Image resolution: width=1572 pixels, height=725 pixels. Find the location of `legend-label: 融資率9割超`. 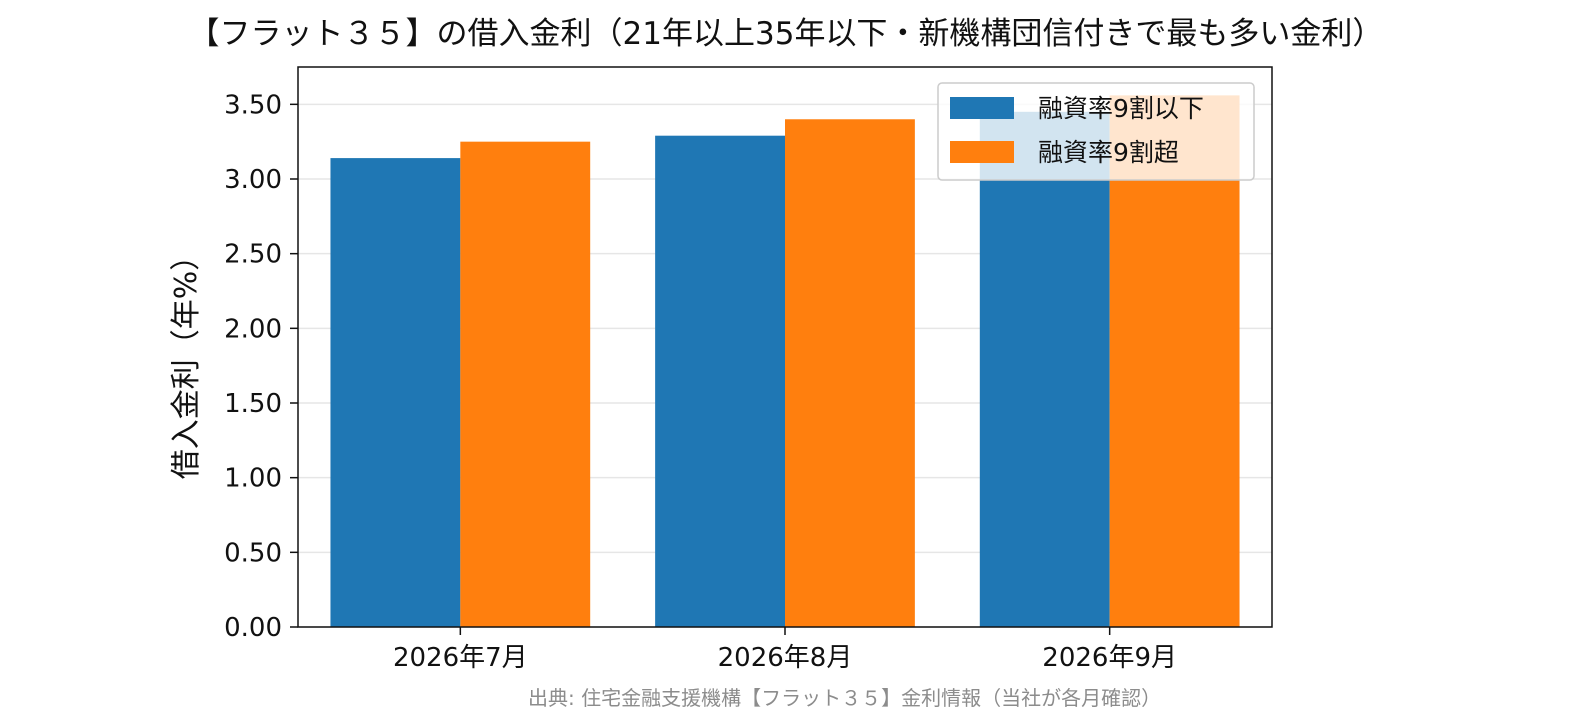

legend-label: 融資率9割超 is located at coordinates (1108, 152).